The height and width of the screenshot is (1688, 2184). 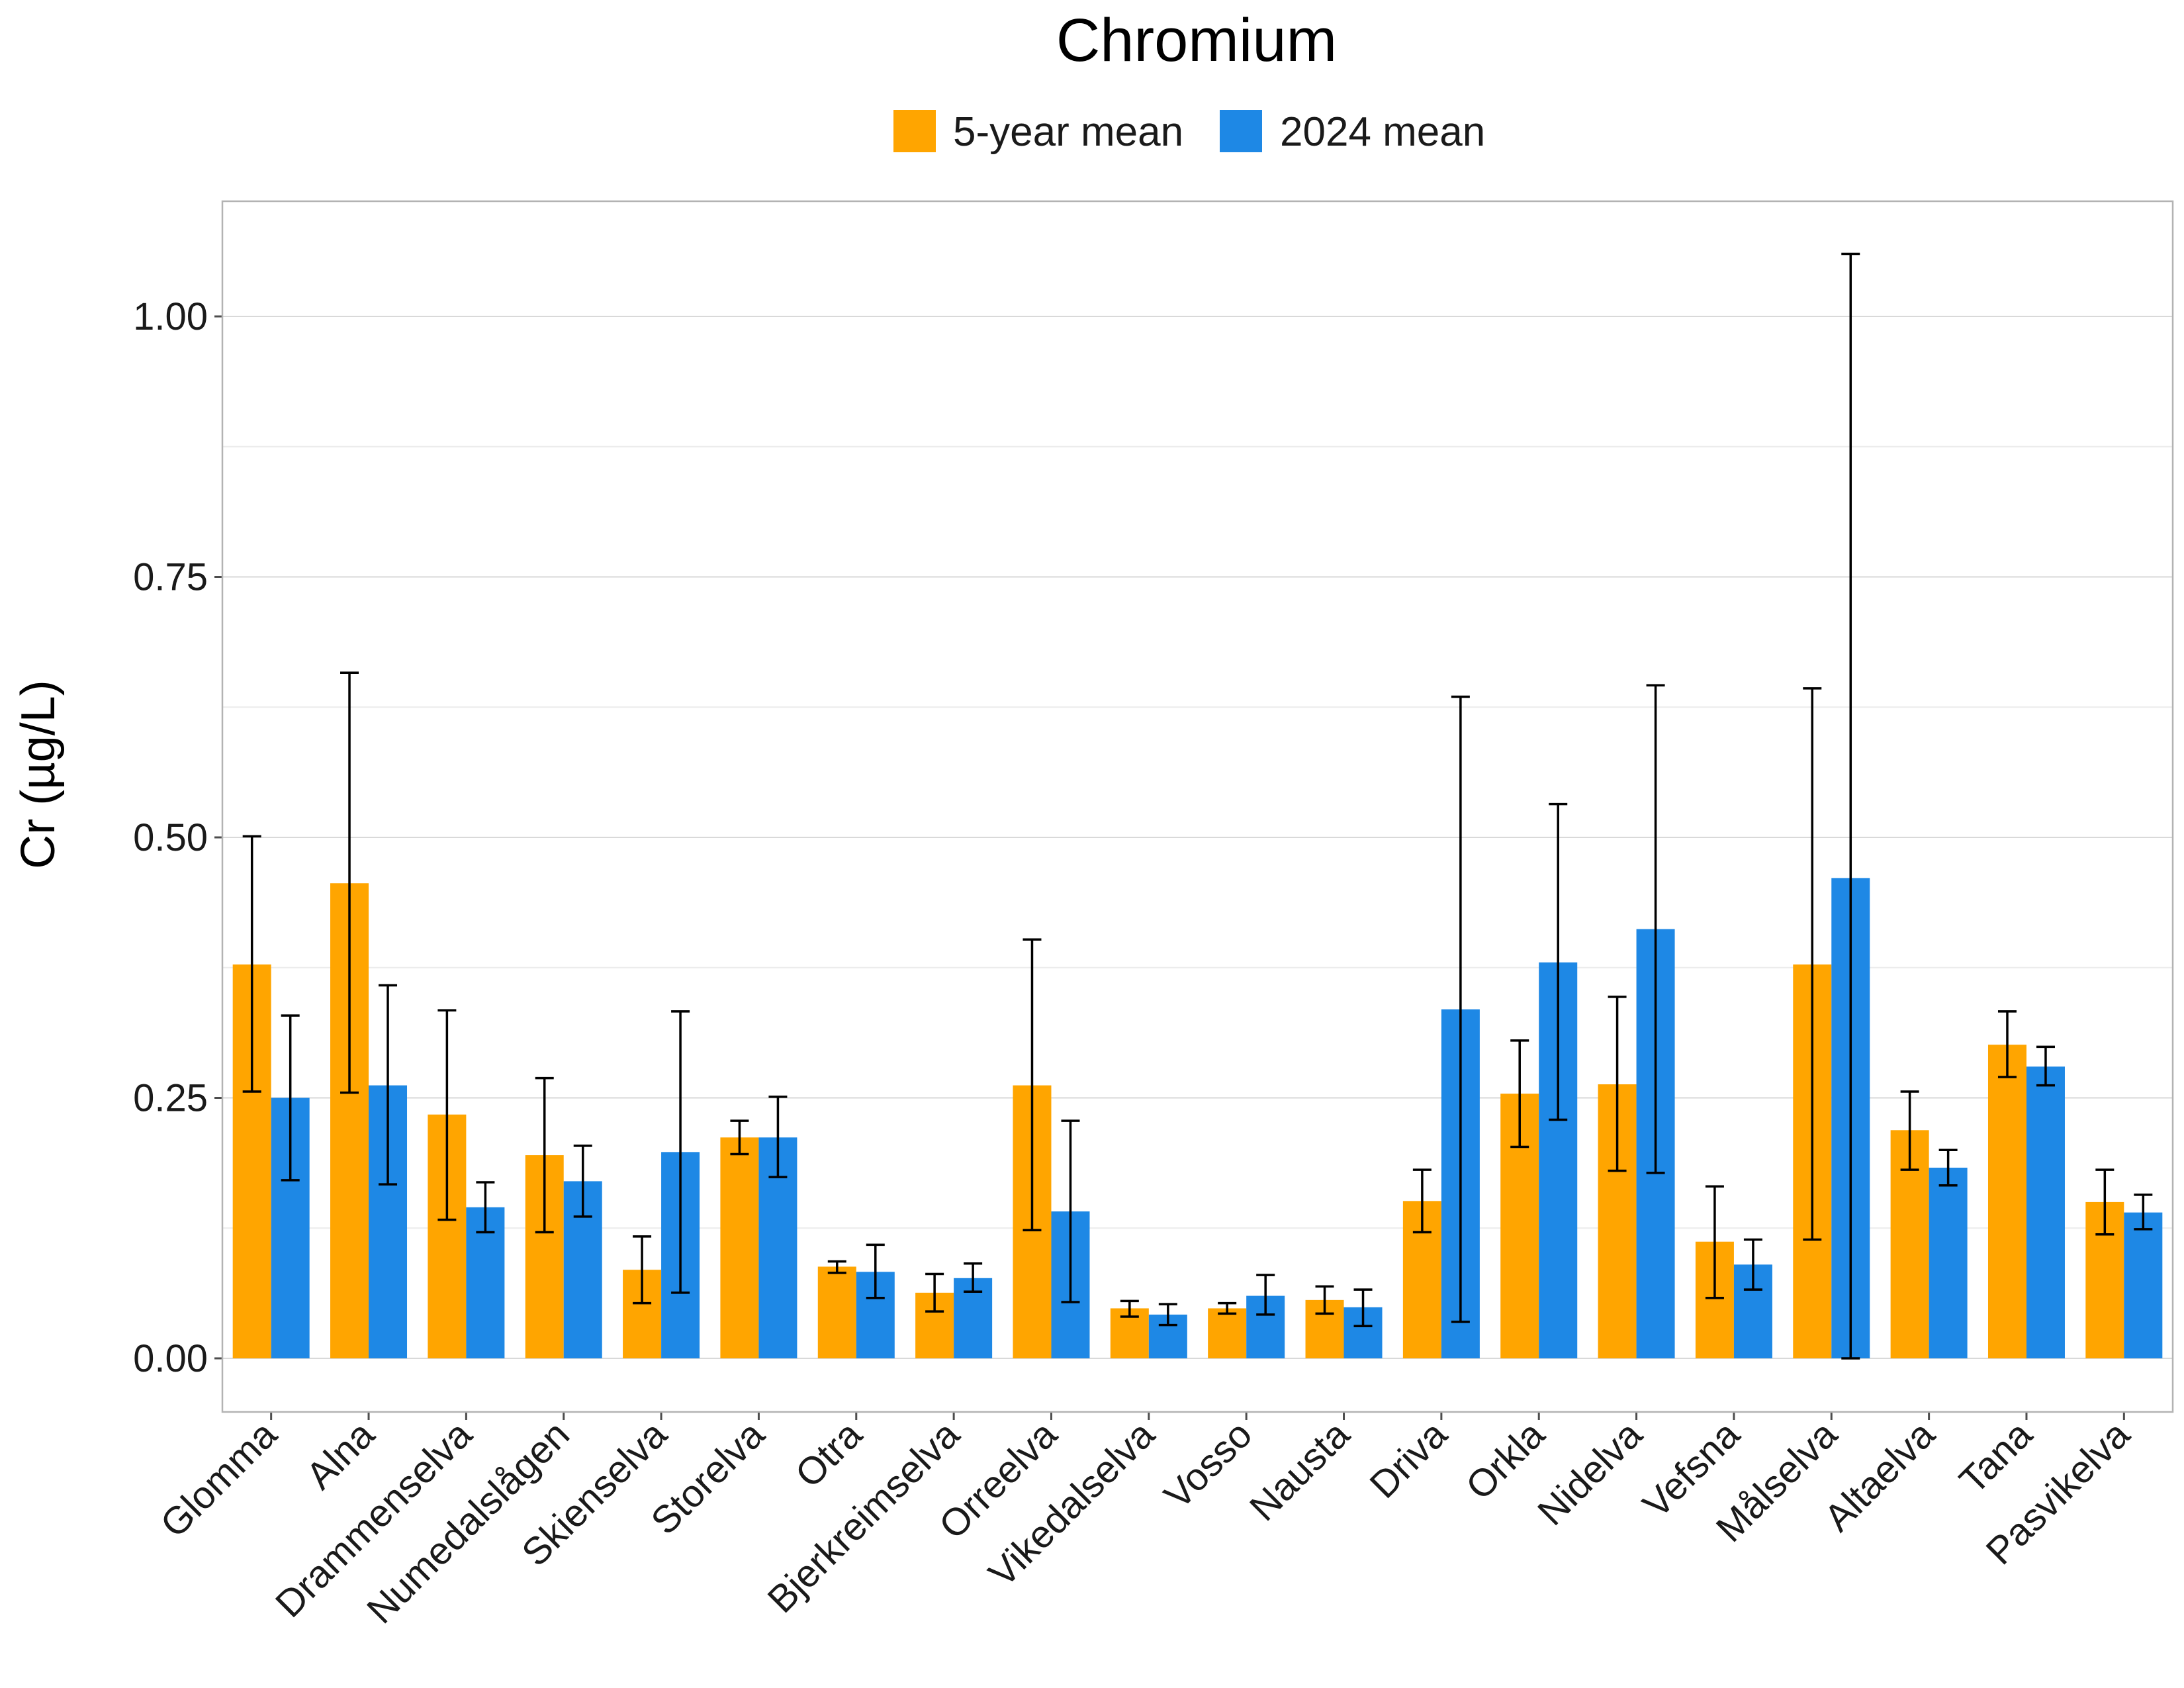 I want to click on y-tick-label: 1.00, so click(x=171, y=316).